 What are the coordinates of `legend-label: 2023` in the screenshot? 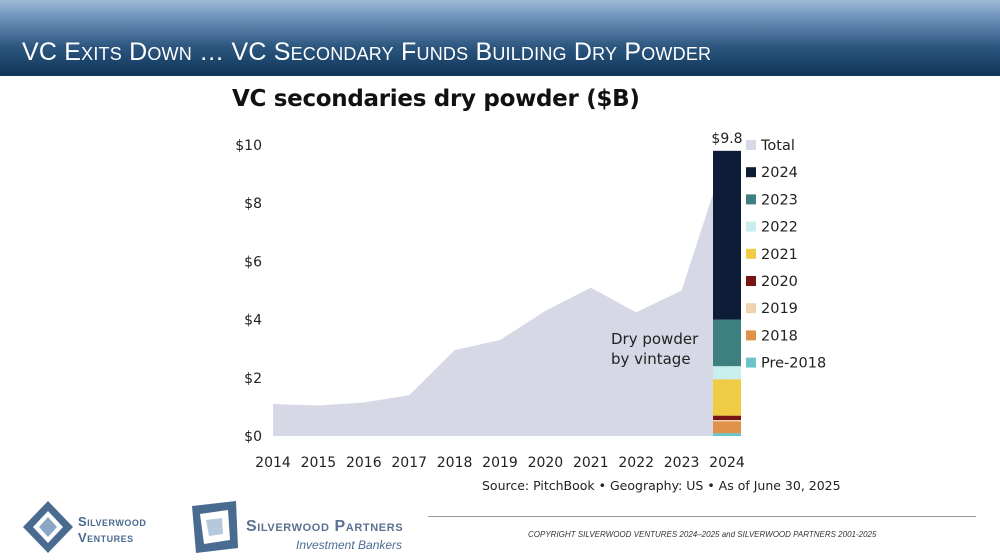 It's located at (779, 200).